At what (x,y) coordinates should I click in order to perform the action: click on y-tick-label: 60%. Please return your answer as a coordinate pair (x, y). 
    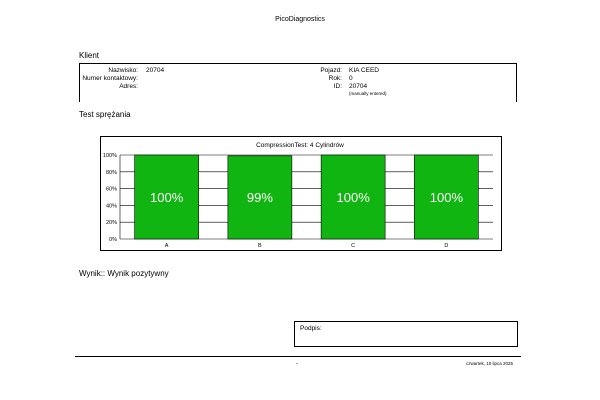
    Looking at the image, I should click on (111, 190).